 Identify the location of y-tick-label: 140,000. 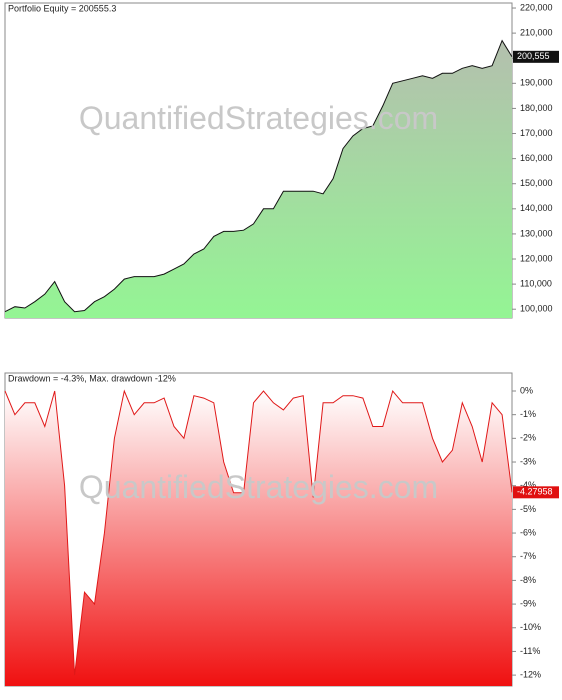
(536, 208).